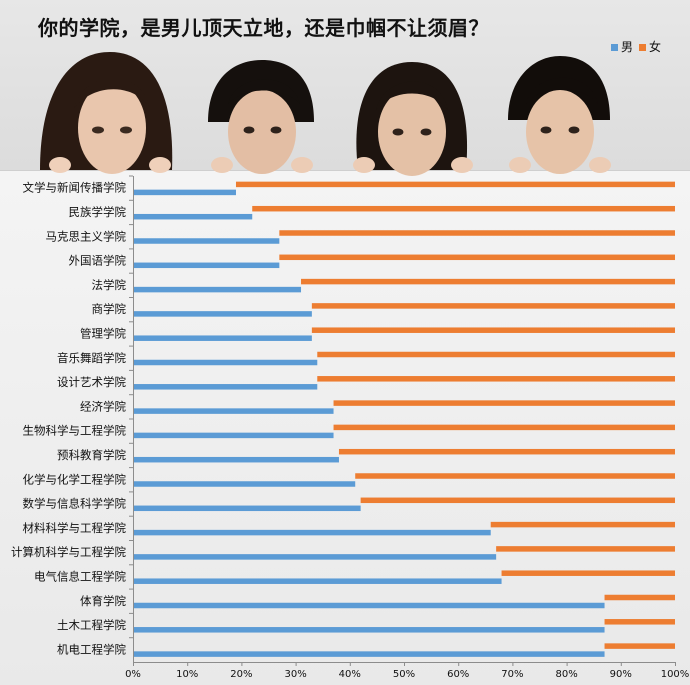  I want to click on x-tick-label: 90%, so click(621, 674).